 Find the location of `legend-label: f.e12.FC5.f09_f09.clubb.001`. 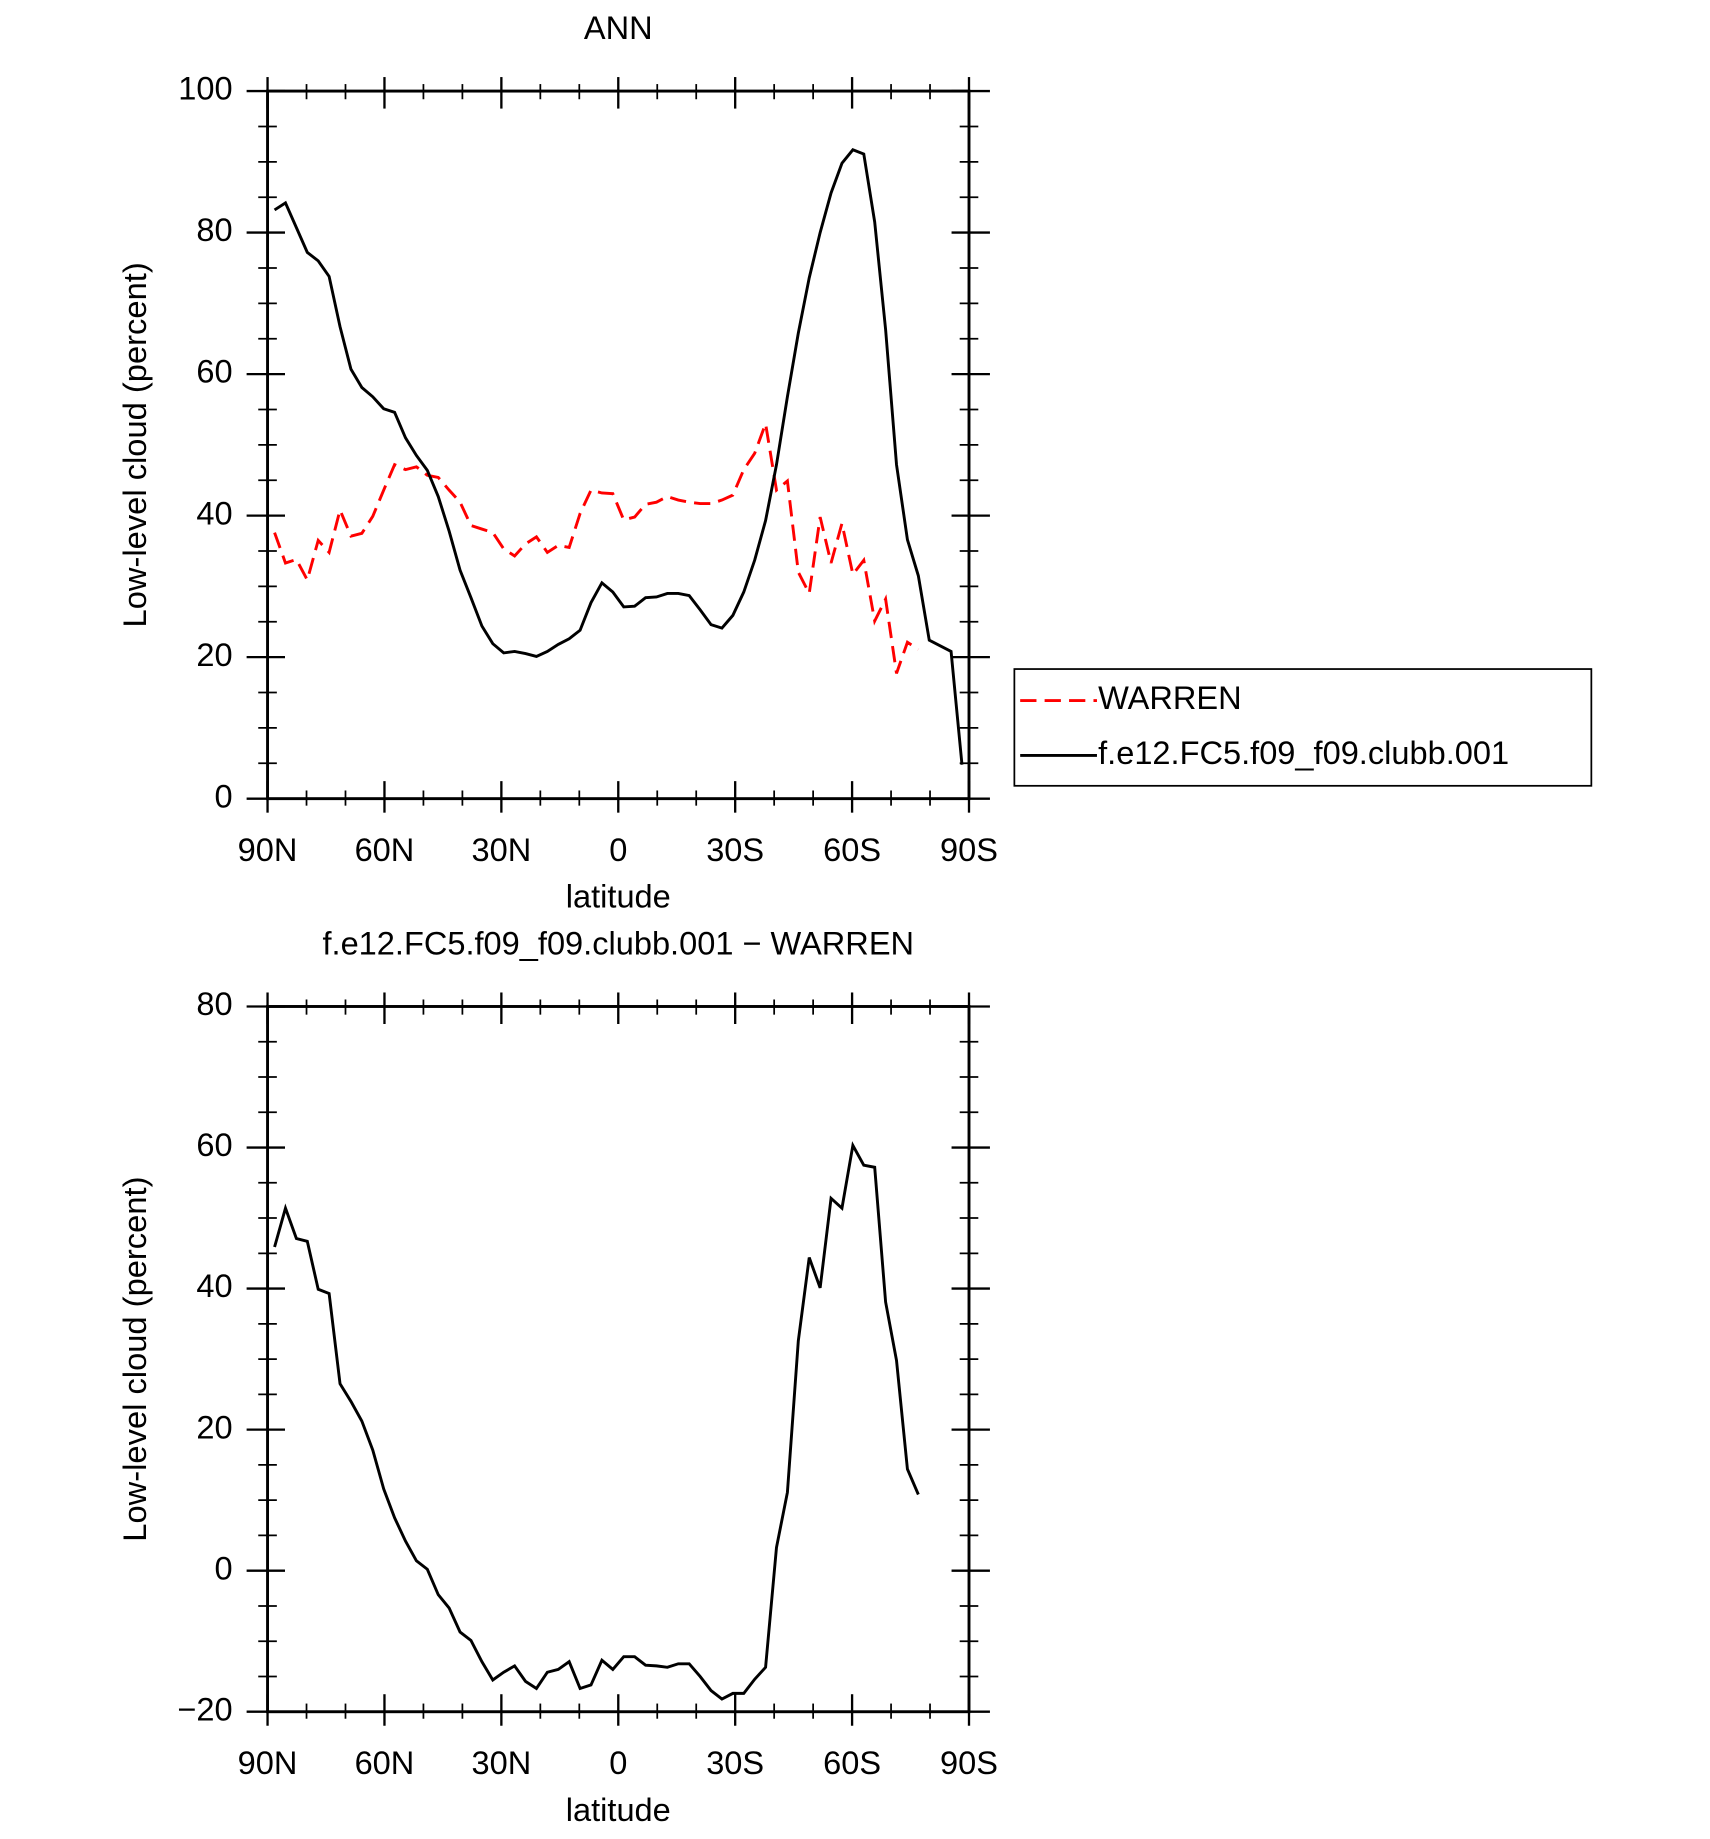

legend-label: f.e12.FC5.f09_f09.clubb.001 is located at coordinates (1303, 752).